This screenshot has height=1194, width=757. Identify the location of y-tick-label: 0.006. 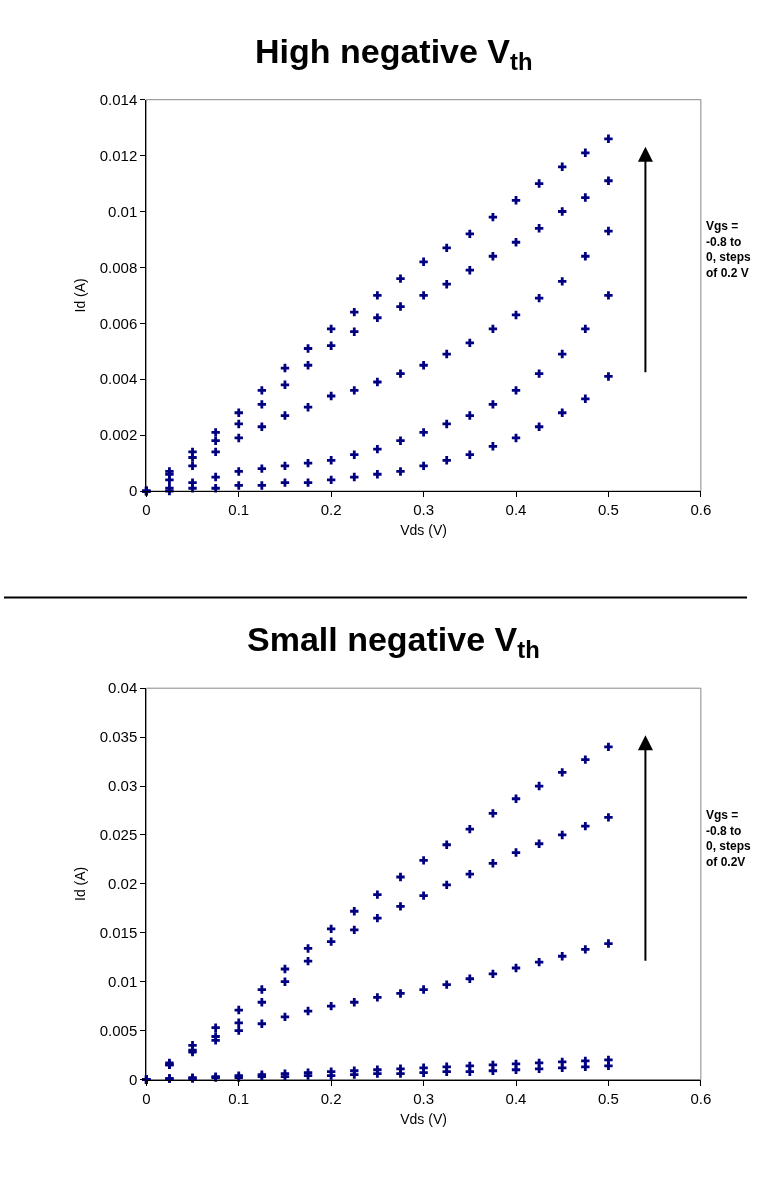
(118, 323).